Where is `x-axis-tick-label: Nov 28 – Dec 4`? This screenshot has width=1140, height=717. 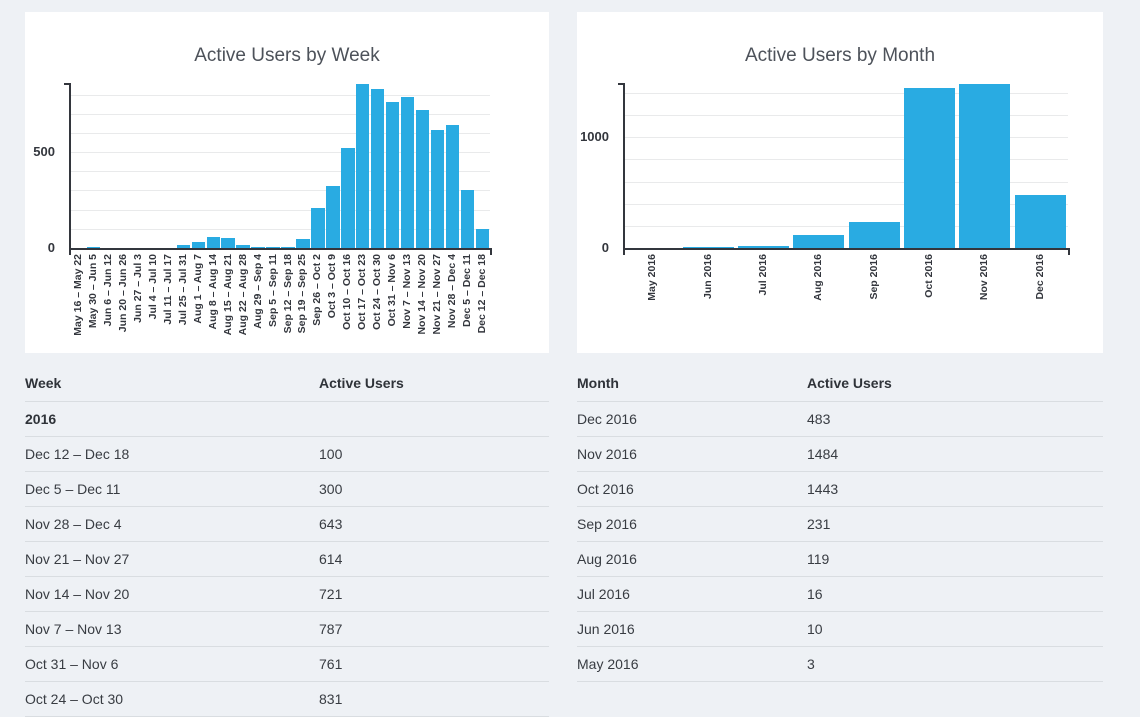 x-axis-tick-label: Nov 28 – Dec 4 is located at coordinates (452, 296).